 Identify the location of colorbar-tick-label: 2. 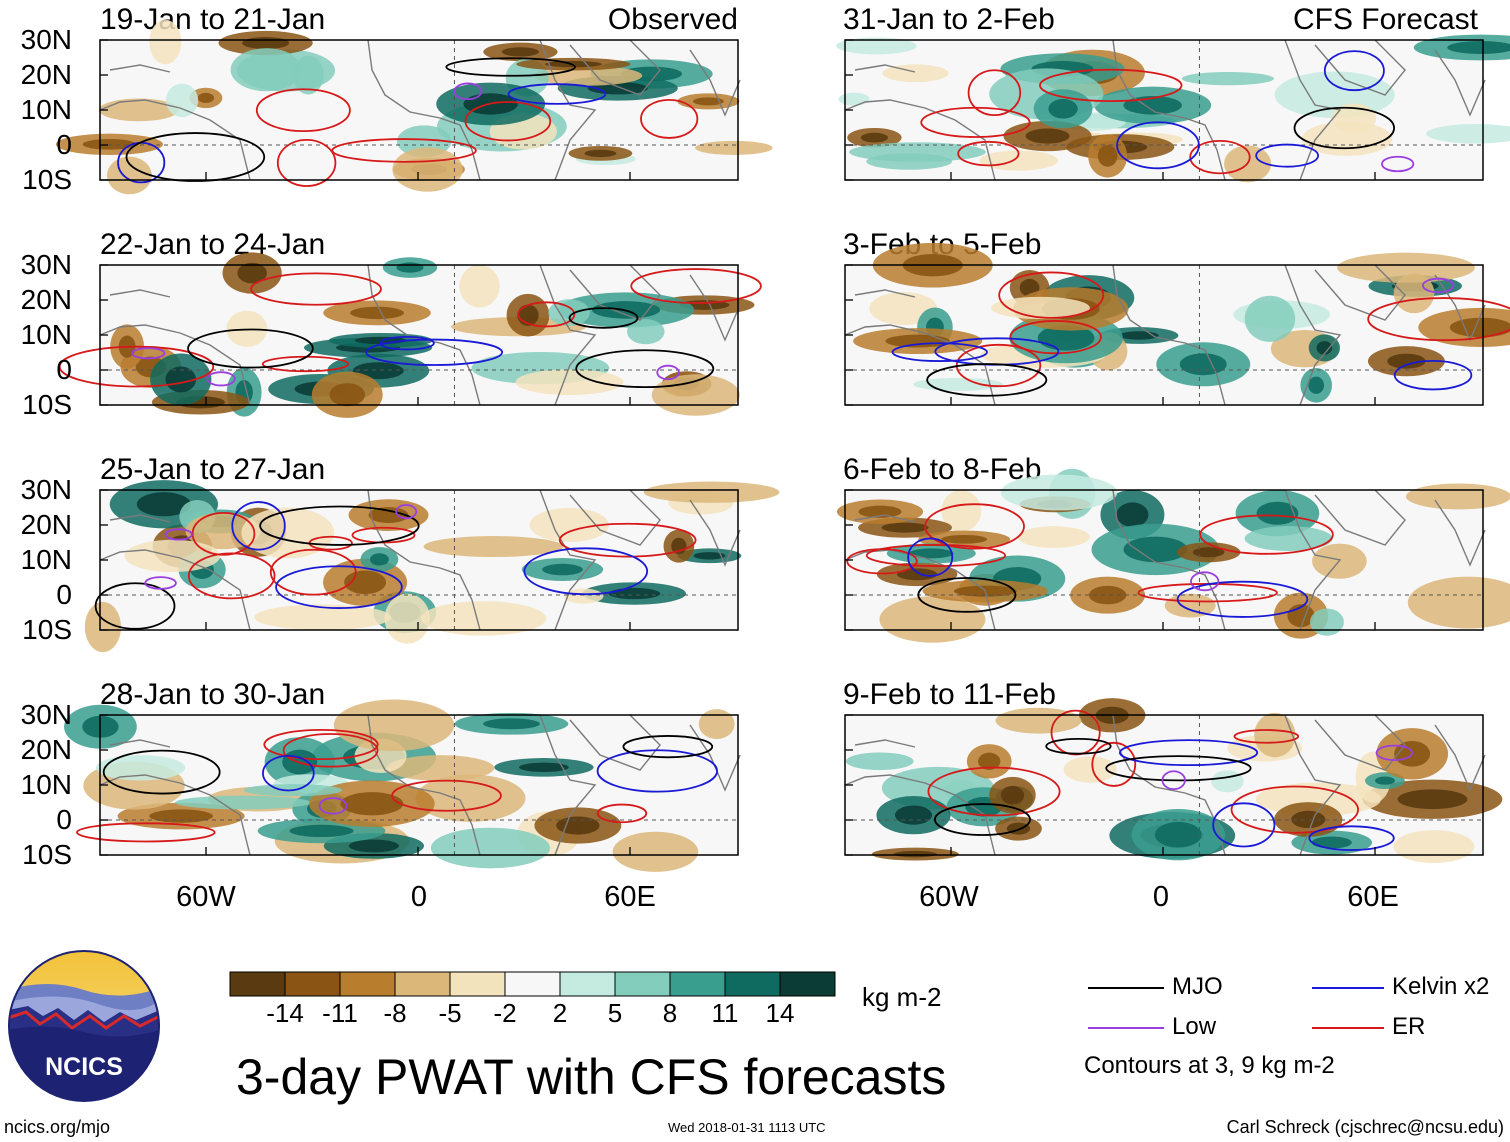
(560, 1013).